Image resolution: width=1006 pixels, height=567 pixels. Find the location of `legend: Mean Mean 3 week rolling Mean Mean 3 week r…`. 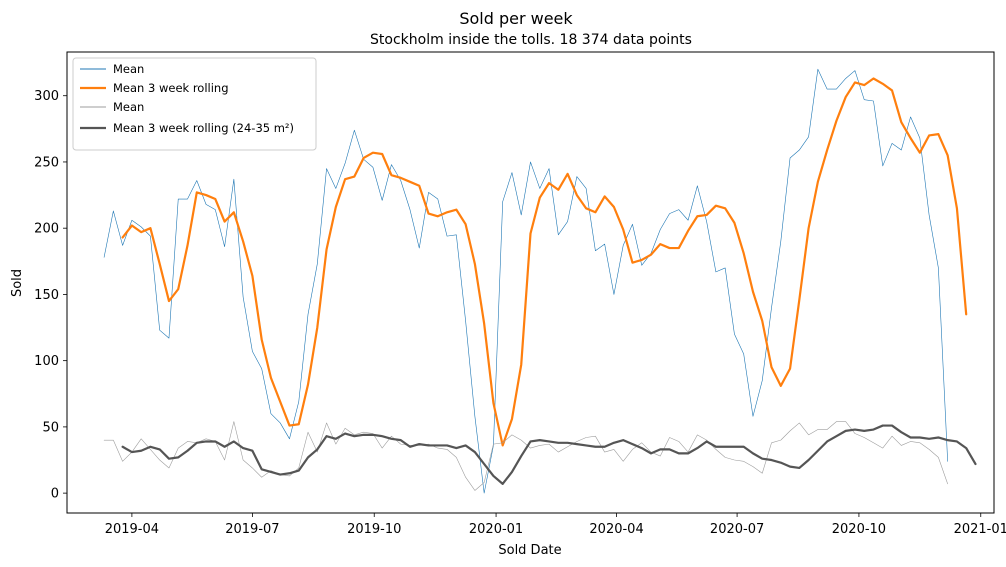

legend: Mean Mean 3 week rolling Mean Mean 3 week r… is located at coordinates (194, 104).